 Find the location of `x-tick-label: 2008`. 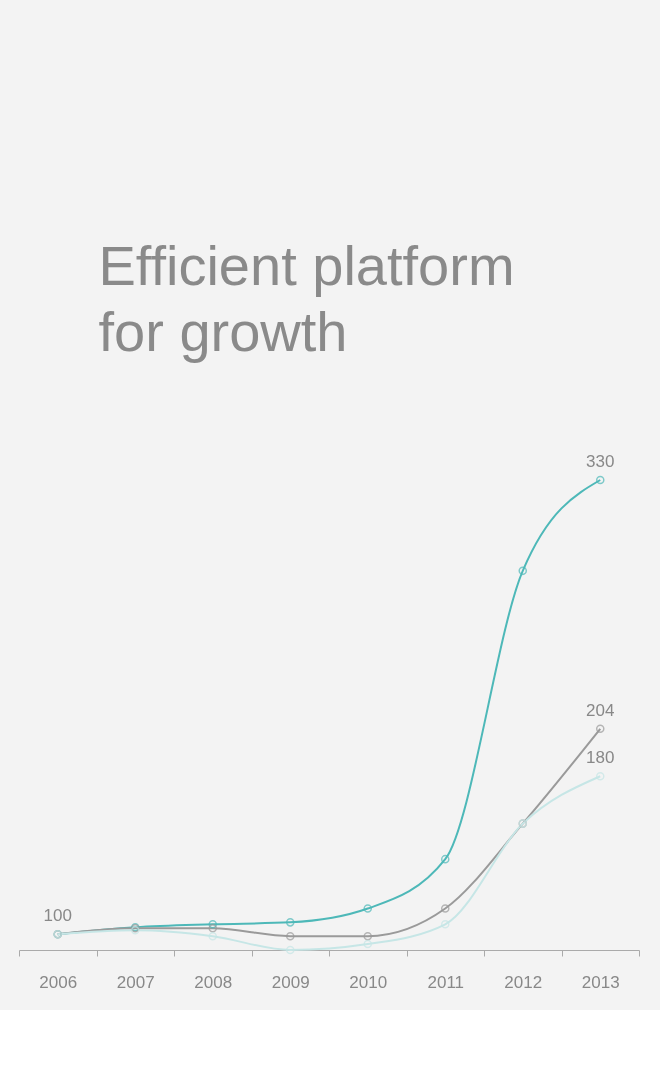

x-tick-label: 2008 is located at coordinates (213, 982).